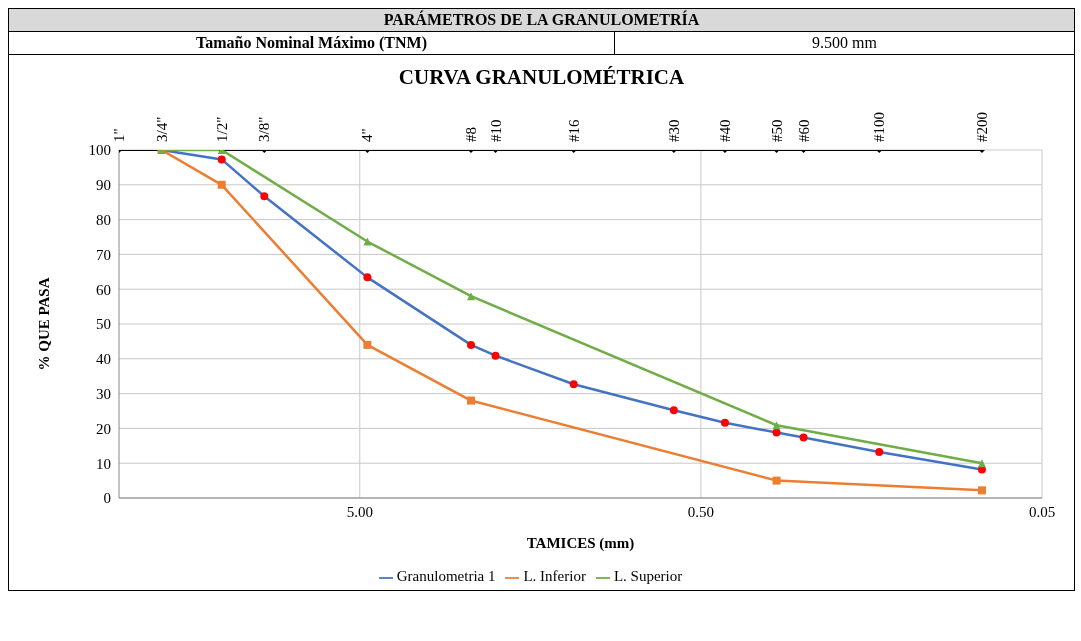  What do you see at coordinates (264, 129) in the screenshot?
I see `annotation: 3/8"` at bounding box center [264, 129].